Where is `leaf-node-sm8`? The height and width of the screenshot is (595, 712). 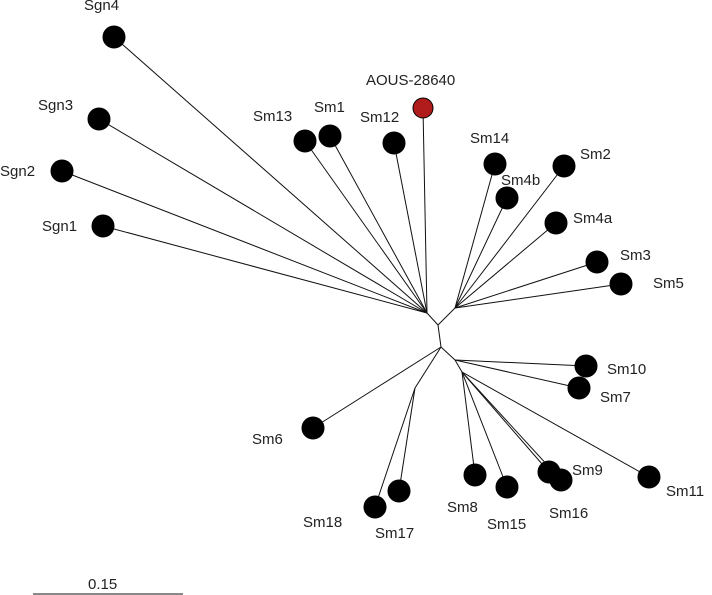 leaf-node-sm8 is located at coordinates (475, 475).